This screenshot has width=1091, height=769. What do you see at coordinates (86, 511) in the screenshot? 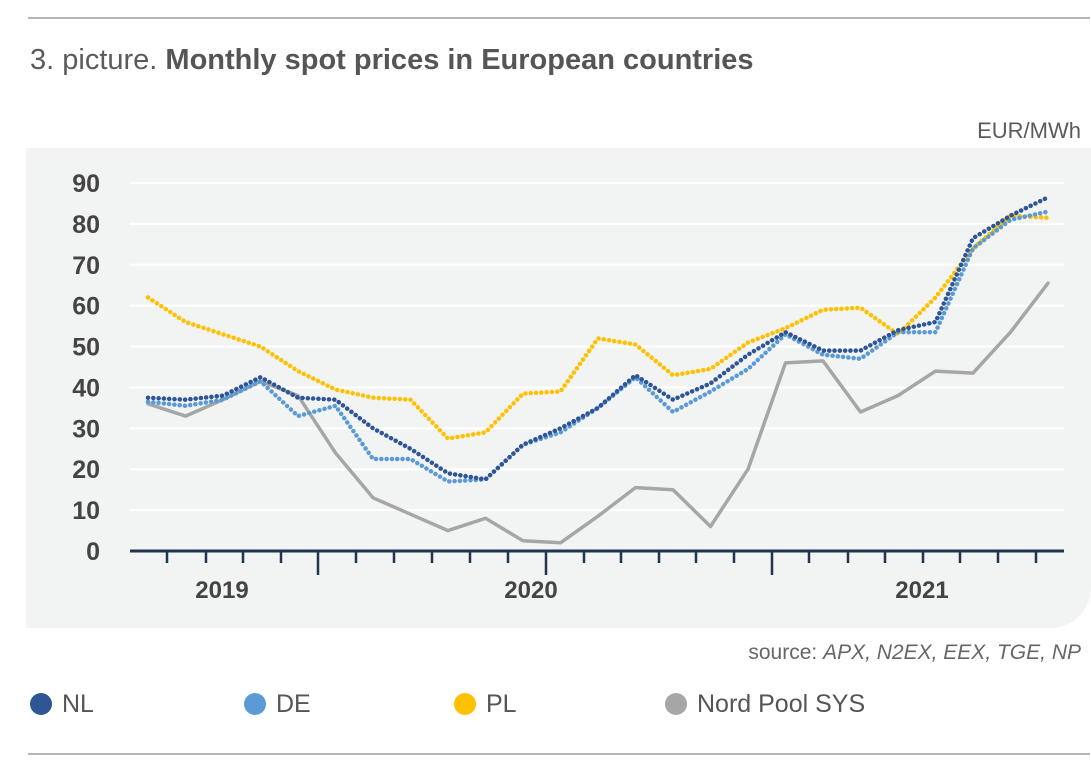
I see `y-tick-label: 10` at bounding box center [86, 511].